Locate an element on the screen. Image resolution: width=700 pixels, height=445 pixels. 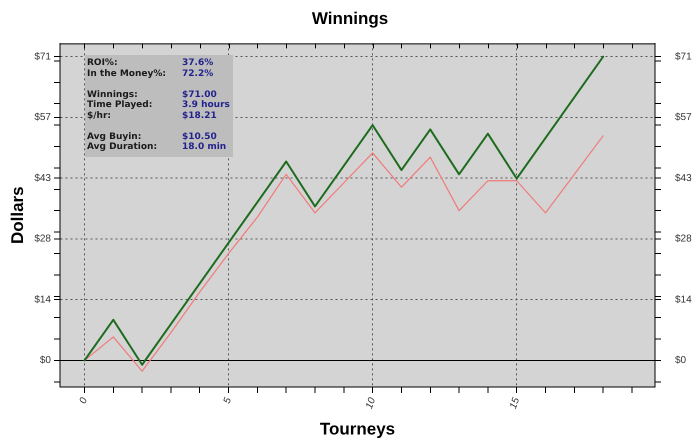
x-tick-label: 5 is located at coordinates (228, 401).